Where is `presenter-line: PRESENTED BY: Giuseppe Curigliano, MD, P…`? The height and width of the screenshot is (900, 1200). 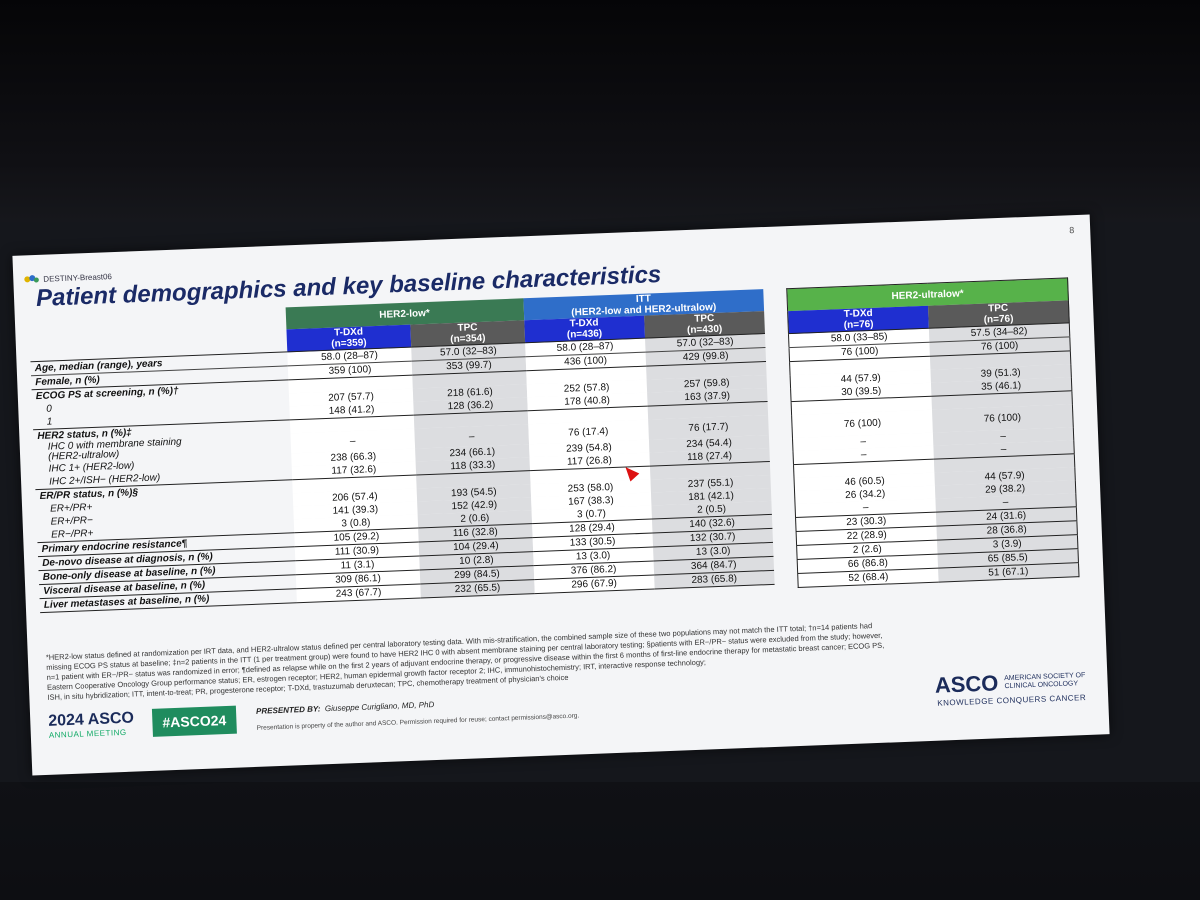
presenter-line: PRESENTED BY: Giuseppe Curigliano, MD, P… is located at coordinates (345, 708).